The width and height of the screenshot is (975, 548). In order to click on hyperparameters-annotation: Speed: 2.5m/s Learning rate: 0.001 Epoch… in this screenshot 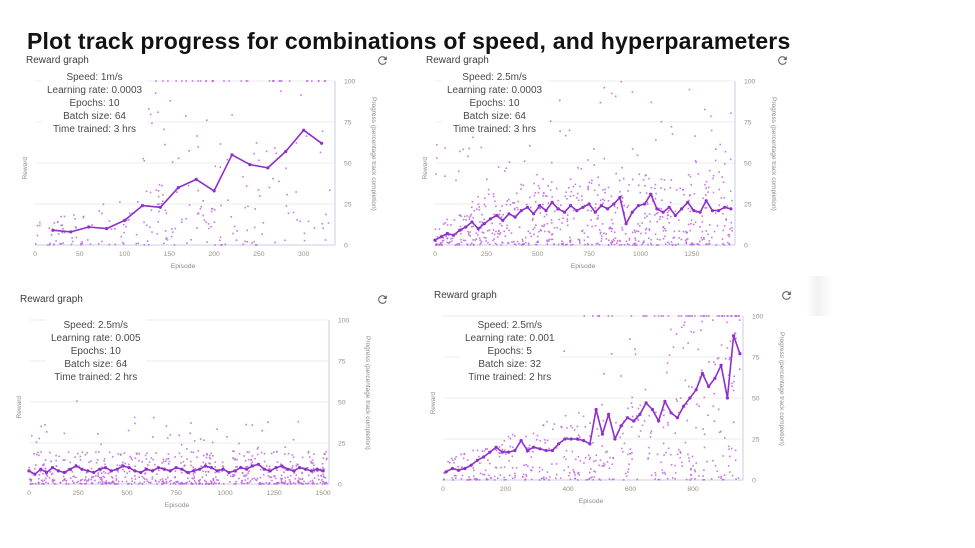, I will do `click(510, 351)`.